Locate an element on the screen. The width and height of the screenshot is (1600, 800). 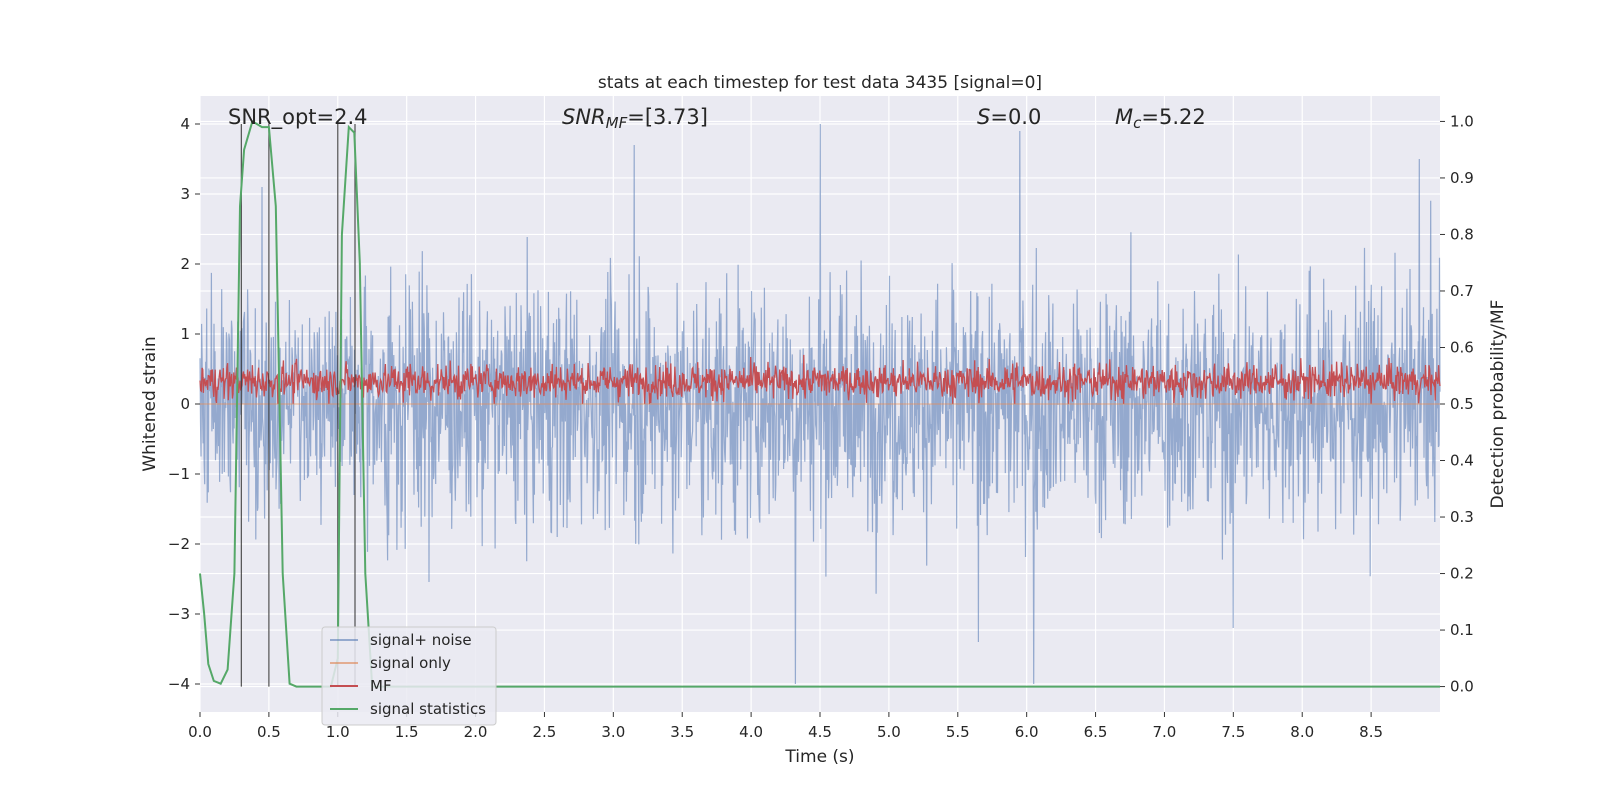
x-tick-label: 3.5 is located at coordinates (682, 732).